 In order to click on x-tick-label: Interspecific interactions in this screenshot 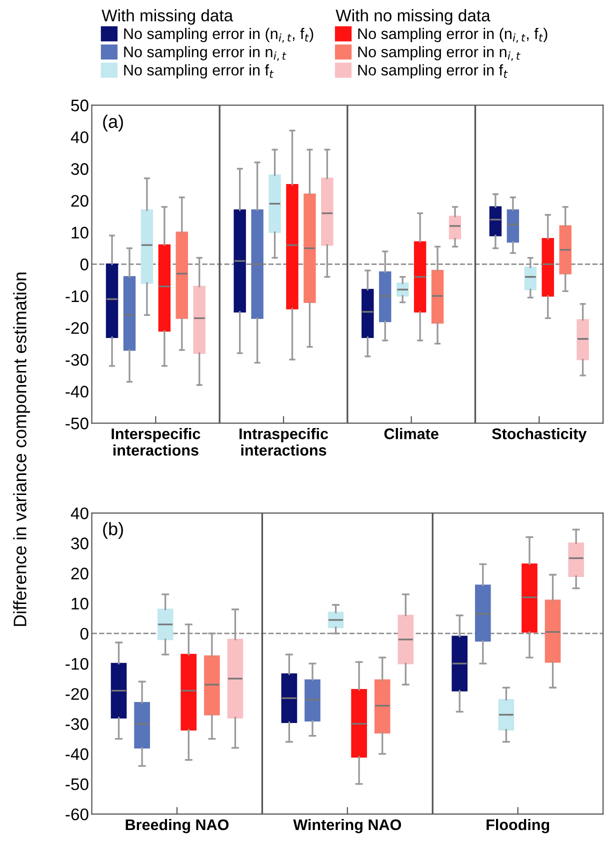, I will do `click(156, 442)`.